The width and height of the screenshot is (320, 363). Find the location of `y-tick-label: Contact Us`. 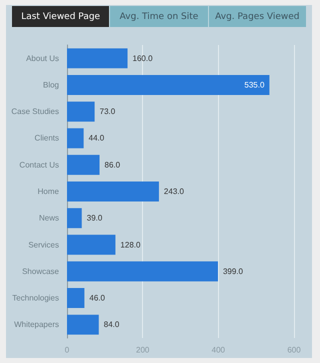

y-tick-label: Contact Us is located at coordinates (39, 165).